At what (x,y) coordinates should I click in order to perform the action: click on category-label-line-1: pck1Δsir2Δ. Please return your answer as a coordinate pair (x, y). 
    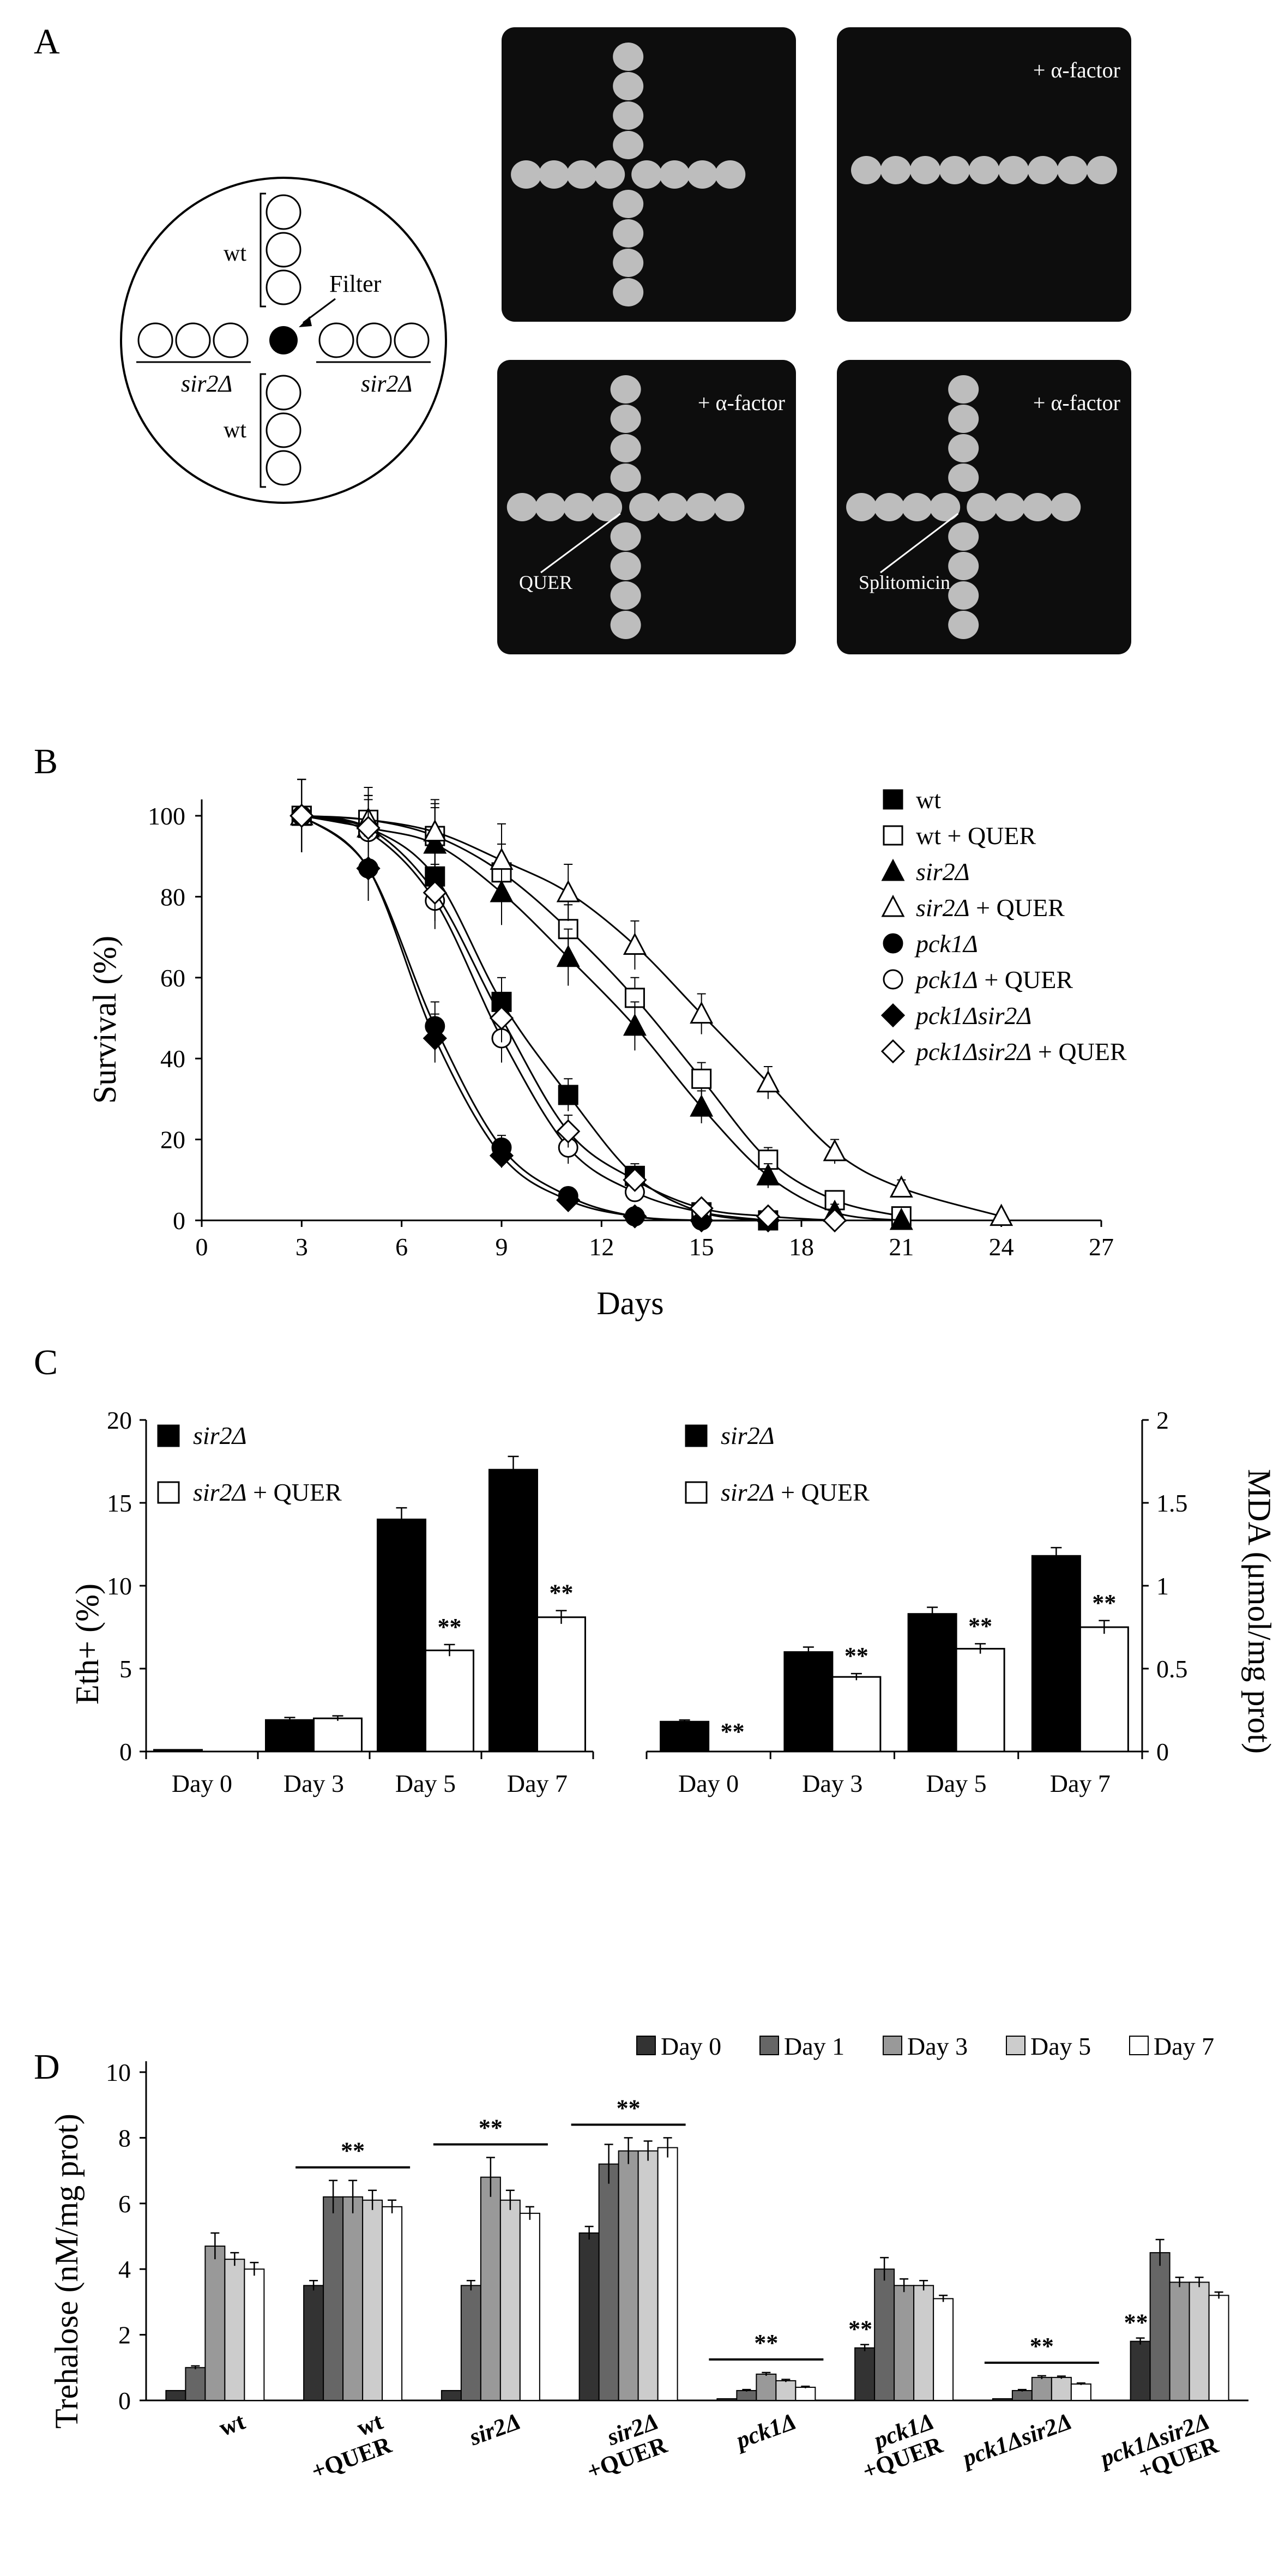
    Looking at the image, I should click on (1016, 2440).